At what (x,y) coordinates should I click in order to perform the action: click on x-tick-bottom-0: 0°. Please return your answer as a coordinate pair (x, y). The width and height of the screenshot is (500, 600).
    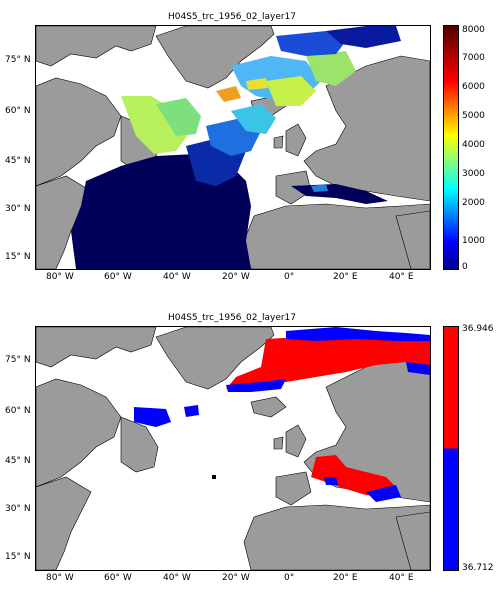
    Looking at the image, I should click on (289, 578).